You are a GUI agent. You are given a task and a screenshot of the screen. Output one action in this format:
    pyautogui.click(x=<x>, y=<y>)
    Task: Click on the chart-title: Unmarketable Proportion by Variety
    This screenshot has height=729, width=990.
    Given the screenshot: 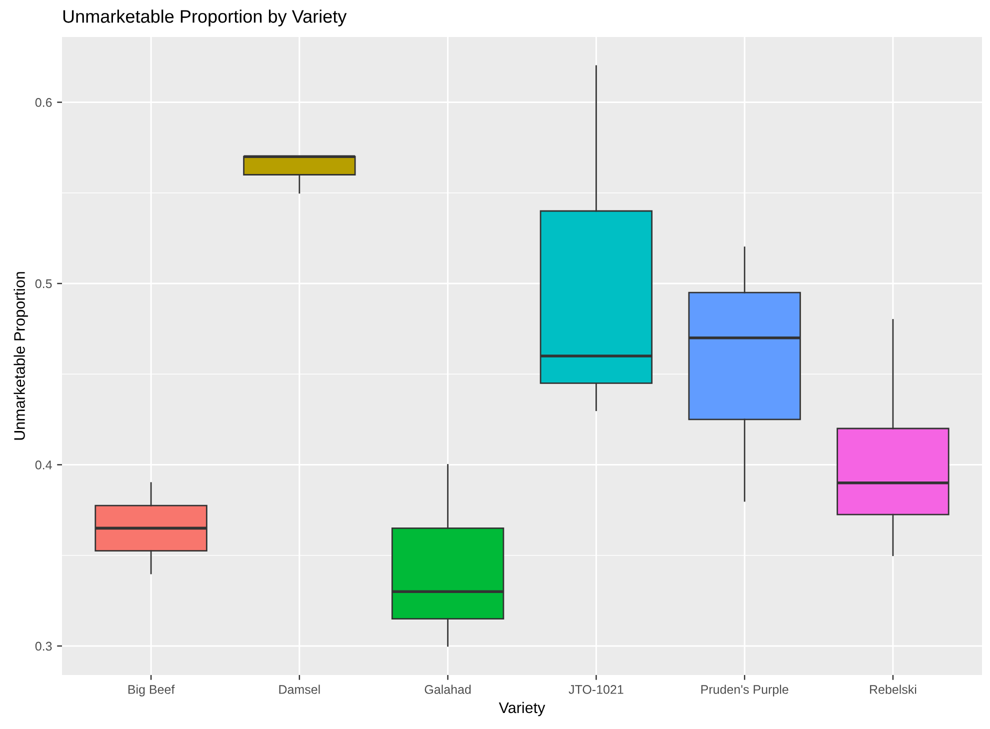 What is the action you would take?
    pyautogui.click(x=205, y=18)
    